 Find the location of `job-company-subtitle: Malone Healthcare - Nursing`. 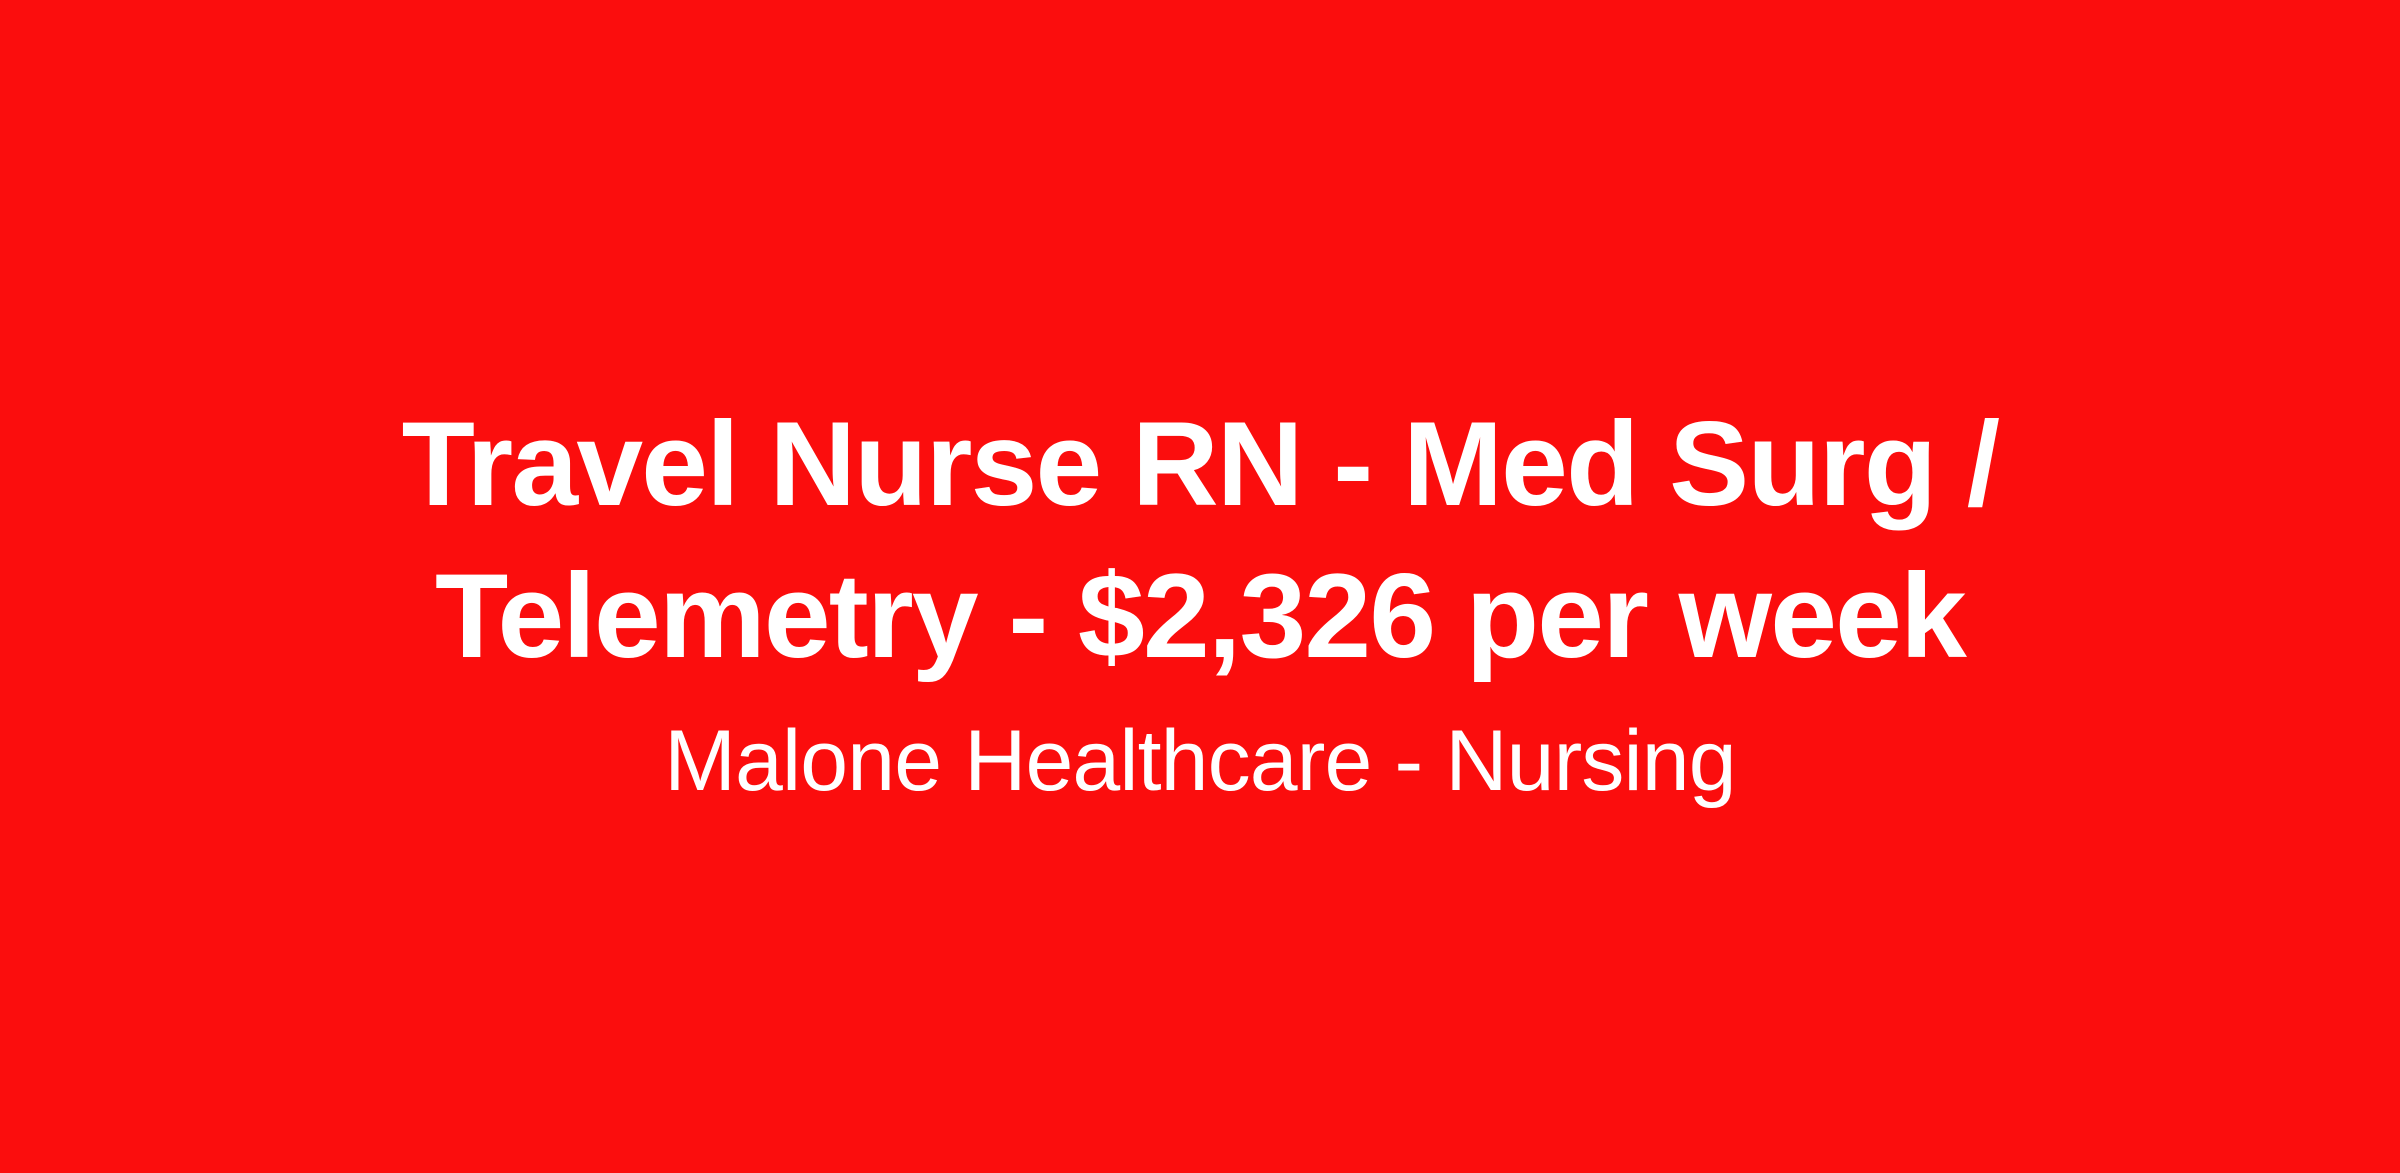

job-company-subtitle: Malone Healthcare - Nursing is located at coordinates (1200, 761).